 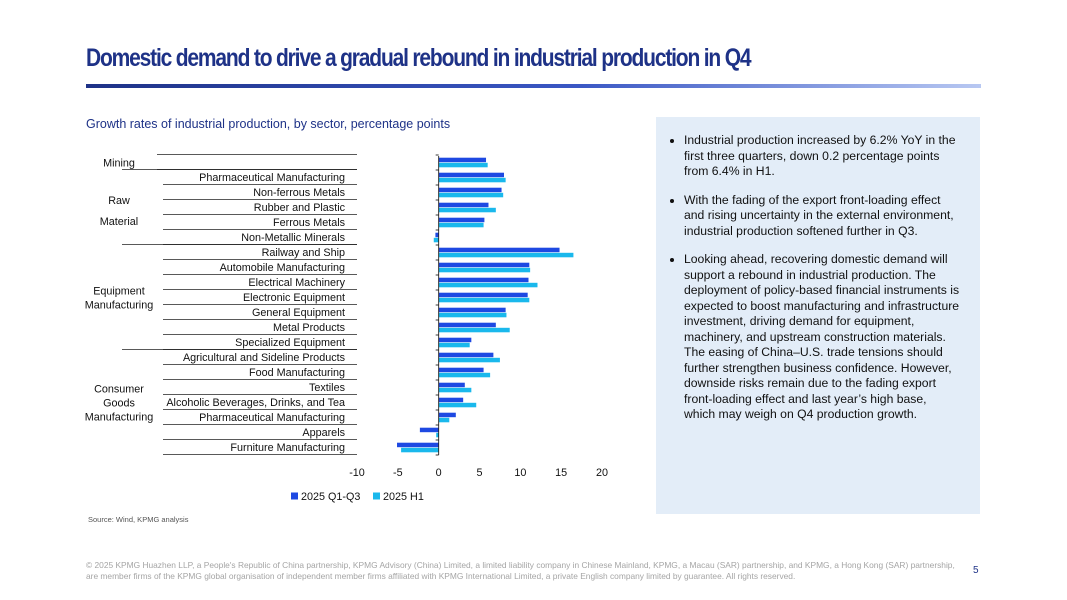 I want to click on category-label: Textiles, so click(x=327, y=388).